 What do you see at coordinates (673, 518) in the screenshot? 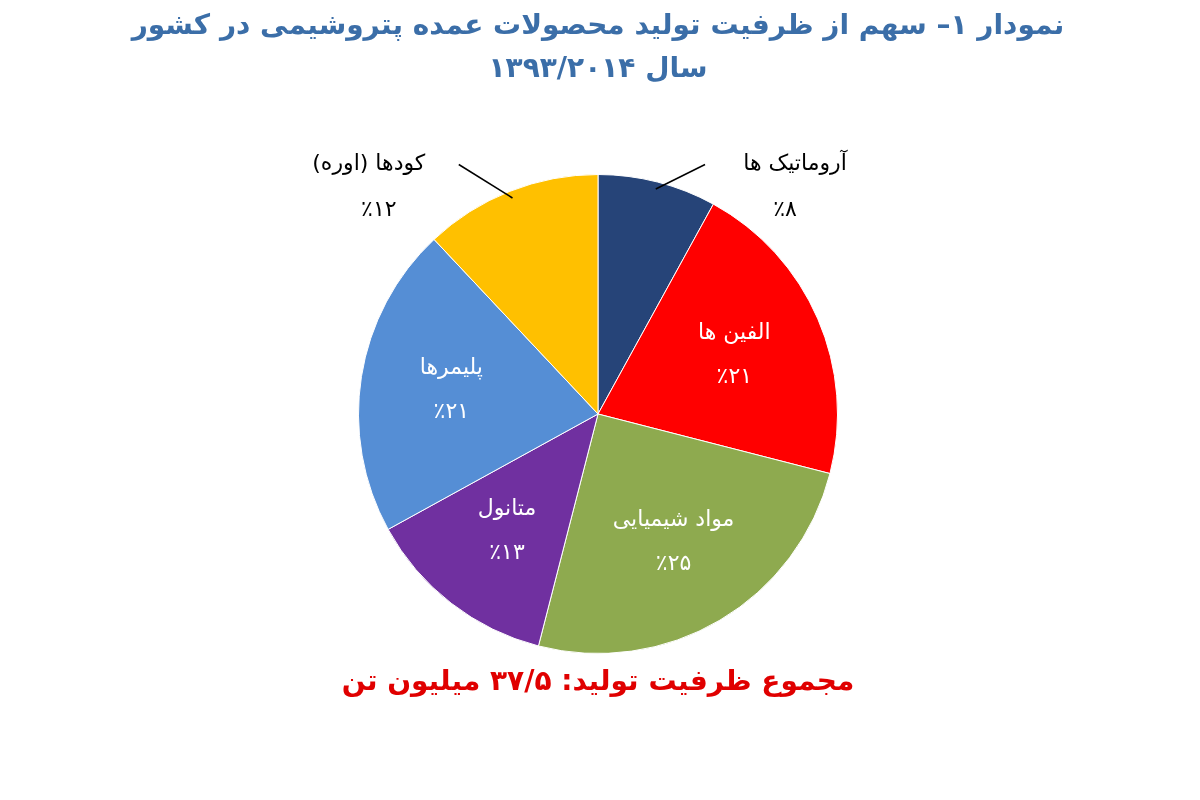
I see `slice-label: مواد شیمیایی` at bounding box center [673, 518].